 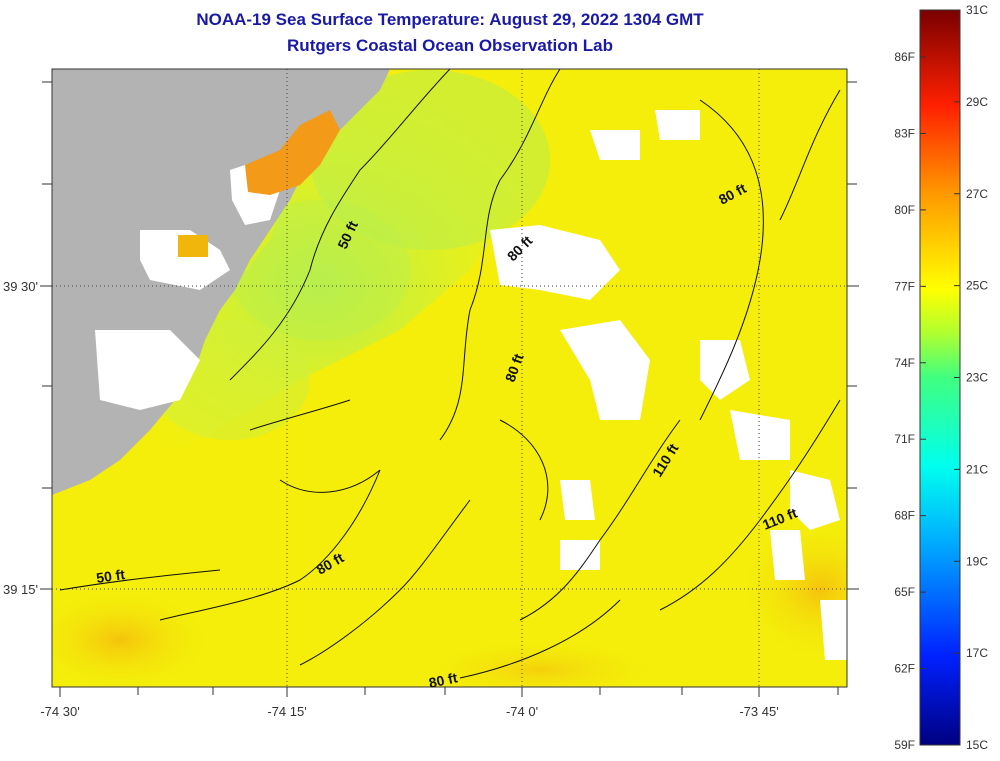 I want to click on contour-label: 50 ft, so click(x=110, y=576).